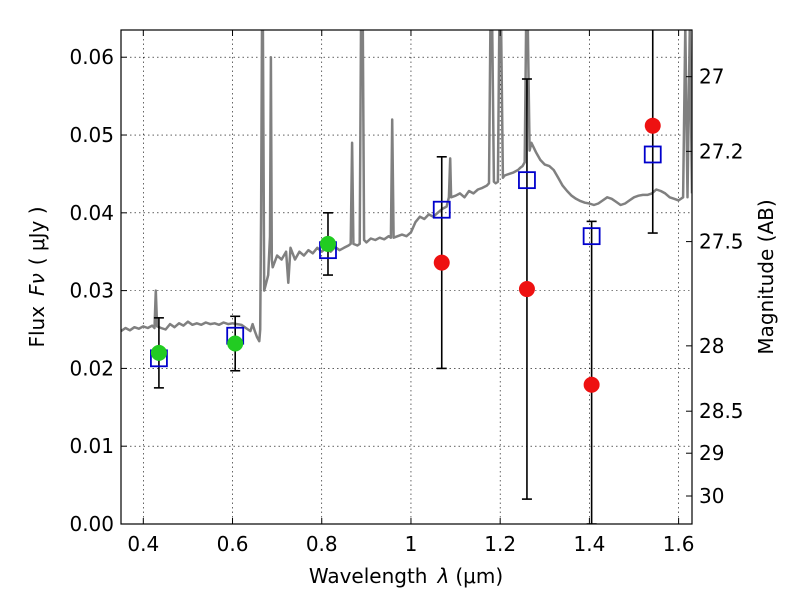  What do you see at coordinates (37, 276) in the screenshot?
I see `y-axis-label: FluxFν( μJy )` at bounding box center [37, 276].